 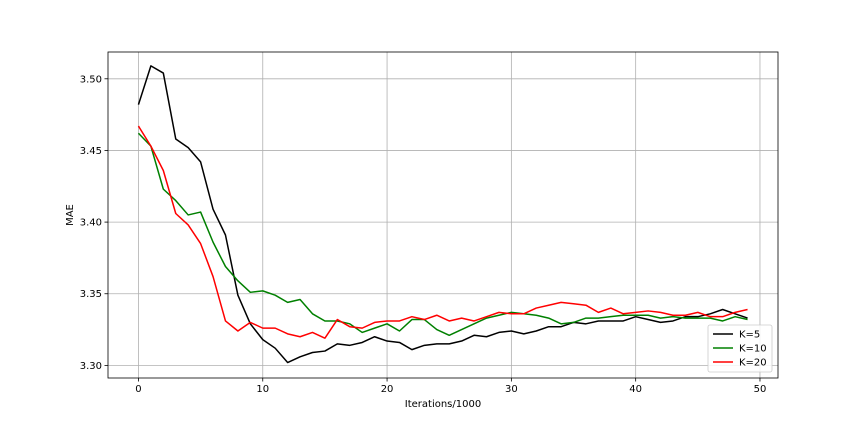 What do you see at coordinates (91, 223) in the screenshot?
I see `y-tick-label: 3.40` at bounding box center [91, 223].